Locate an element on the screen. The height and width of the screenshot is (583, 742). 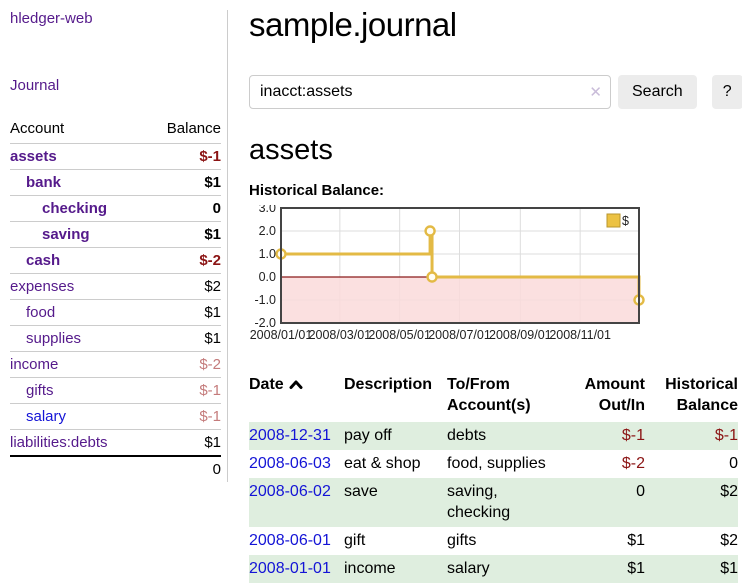
transaction-description: gift is located at coordinates (355, 540).